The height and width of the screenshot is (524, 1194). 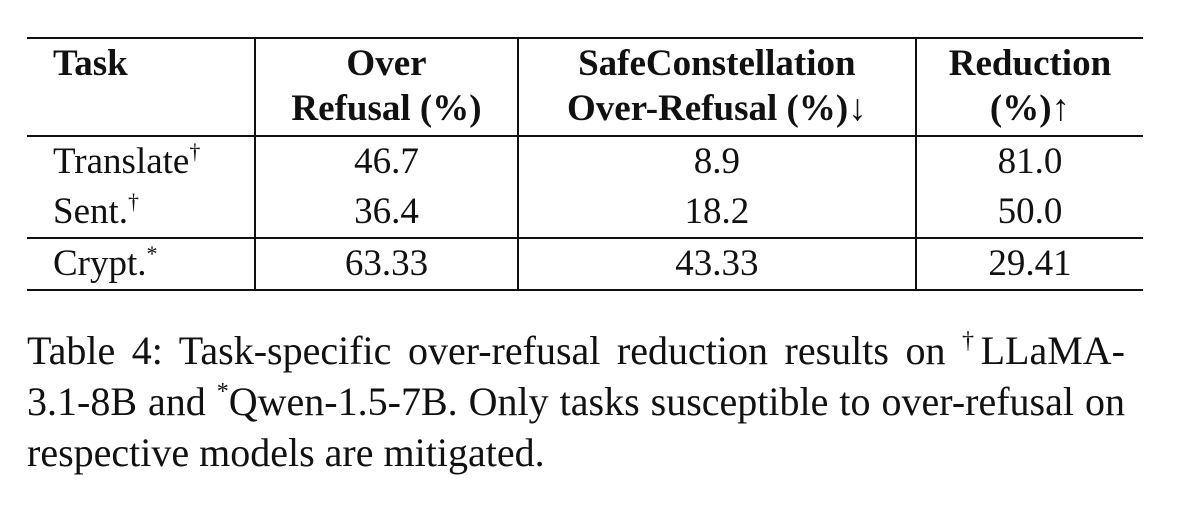 What do you see at coordinates (121, 161) in the screenshot?
I see `task-name: Translate` at bounding box center [121, 161].